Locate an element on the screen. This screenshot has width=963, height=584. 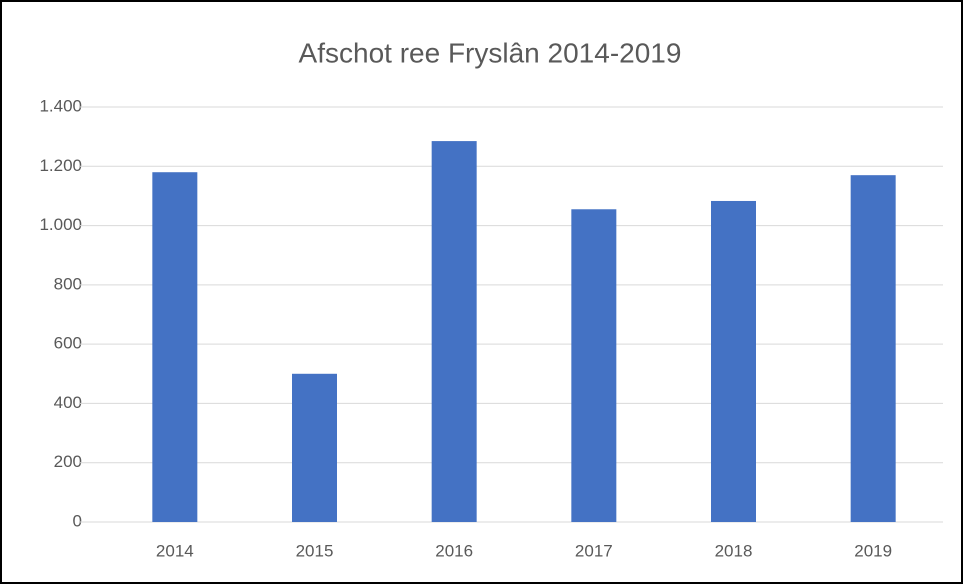
y-tick-label: 1.000 is located at coordinates (60, 224).